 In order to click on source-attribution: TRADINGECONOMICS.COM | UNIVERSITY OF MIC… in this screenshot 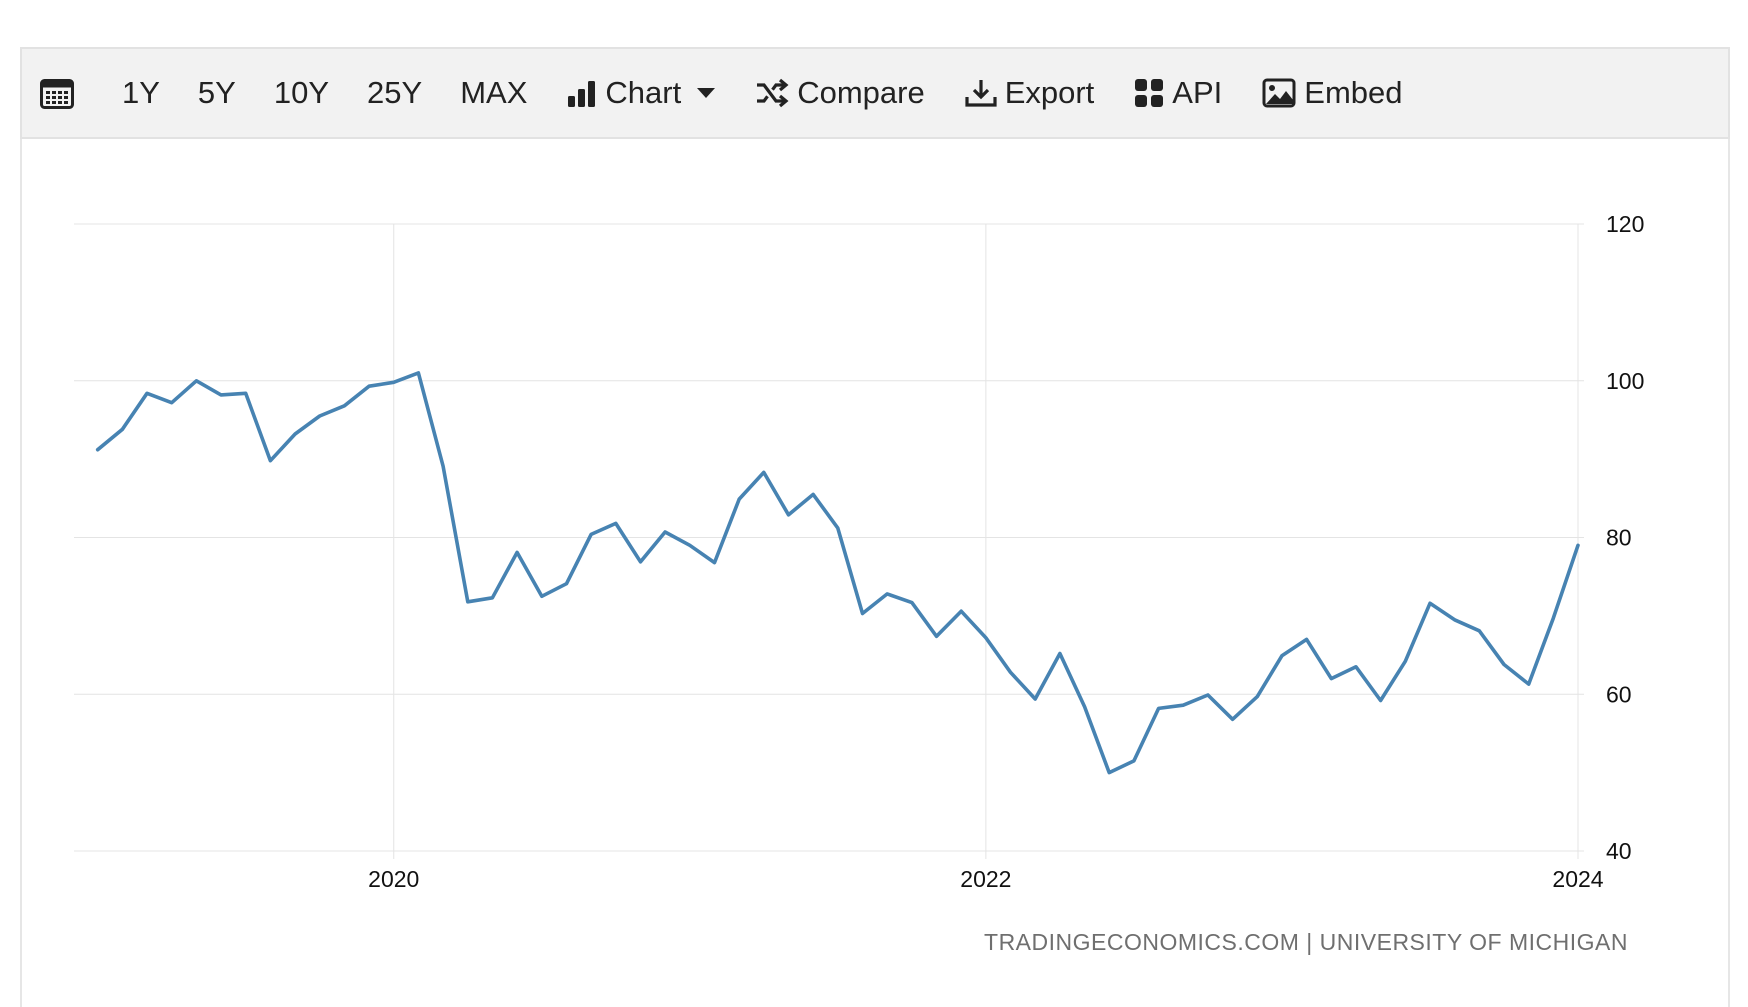, I will do `click(1306, 942)`.